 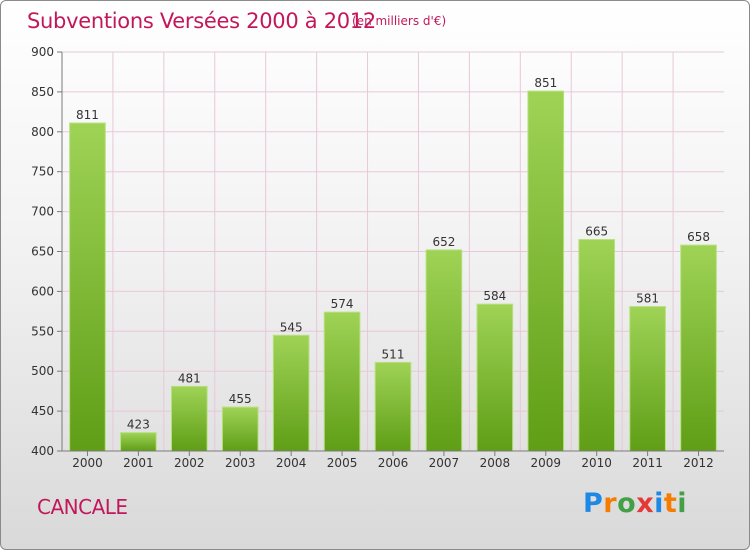 What do you see at coordinates (545, 83) in the screenshot?
I see `bar-value-label: 851` at bounding box center [545, 83].